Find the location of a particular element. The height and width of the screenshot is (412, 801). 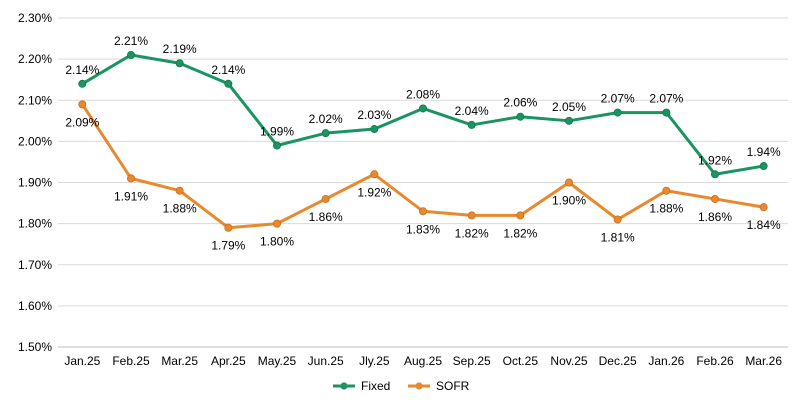

x-tick-label: Aug.25 is located at coordinates (423, 361).